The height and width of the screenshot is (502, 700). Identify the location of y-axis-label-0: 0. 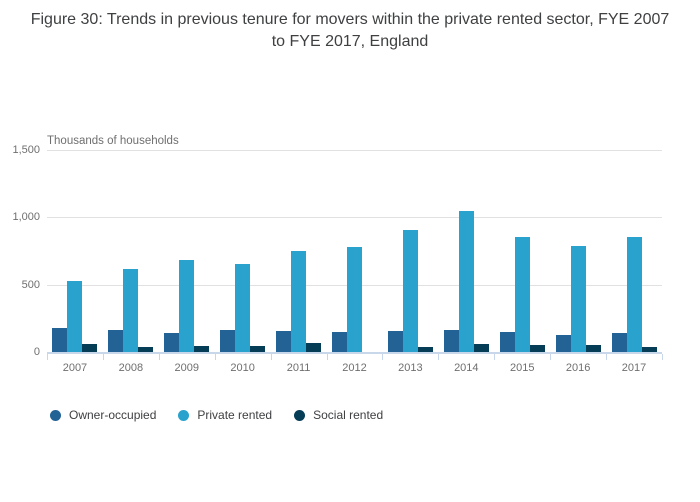
(36, 352).